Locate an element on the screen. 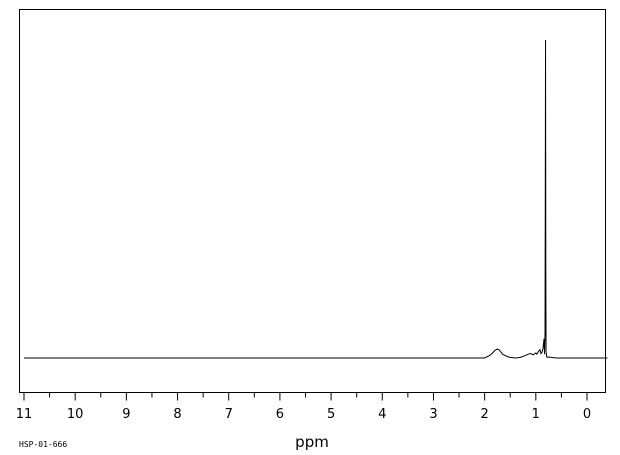 Image resolution: width=620 pixels, height=455 pixels. tick-label: 7 is located at coordinates (229, 414).